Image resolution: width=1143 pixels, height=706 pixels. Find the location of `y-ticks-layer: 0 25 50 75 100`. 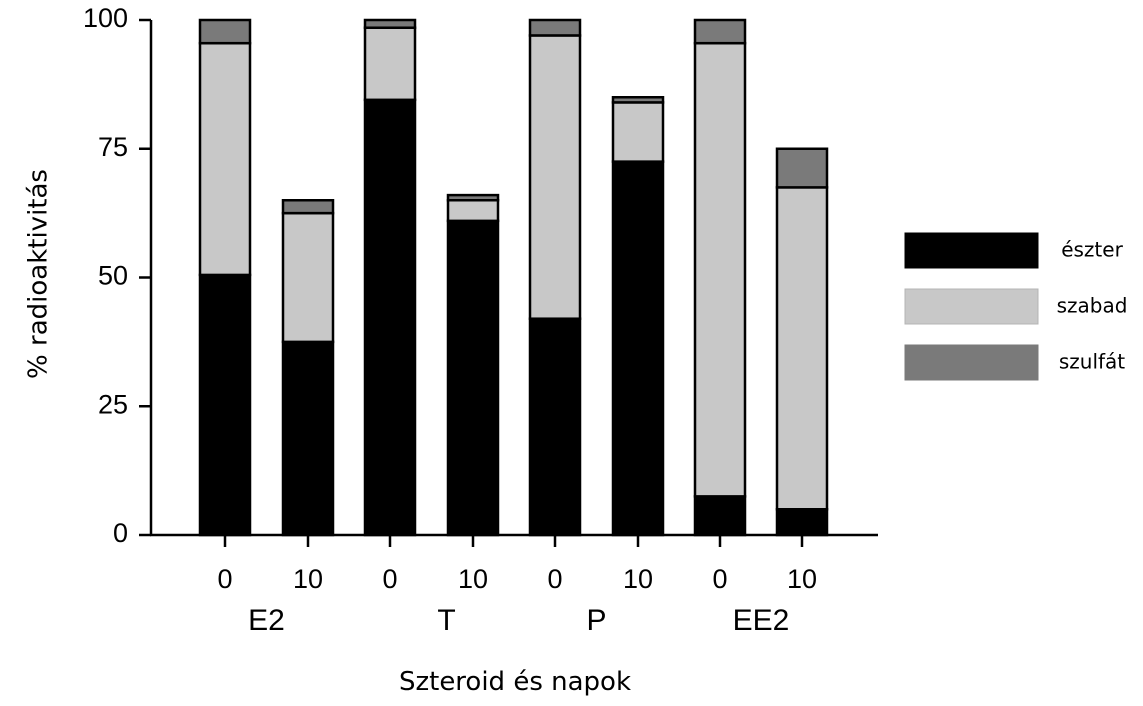

y-ticks-layer: 0 25 50 75 100 is located at coordinates (117, 275).